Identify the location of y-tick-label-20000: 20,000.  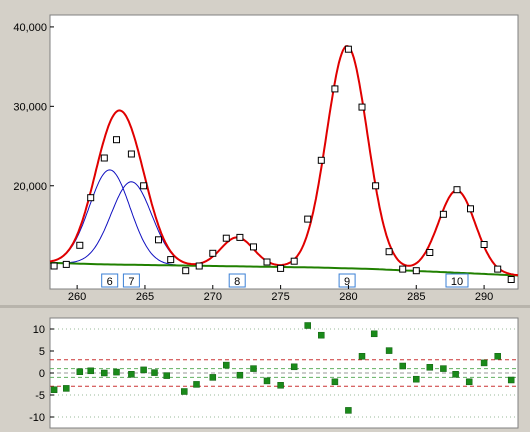
(30, 187).